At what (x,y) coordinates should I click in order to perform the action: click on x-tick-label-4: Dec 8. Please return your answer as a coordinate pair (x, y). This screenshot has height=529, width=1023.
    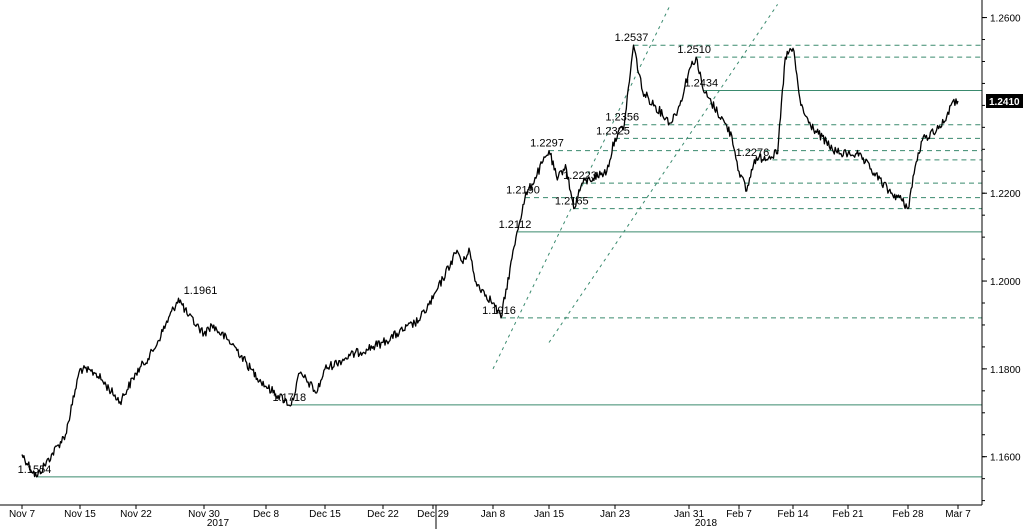
    Looking at the image, I should click on (266, 514).